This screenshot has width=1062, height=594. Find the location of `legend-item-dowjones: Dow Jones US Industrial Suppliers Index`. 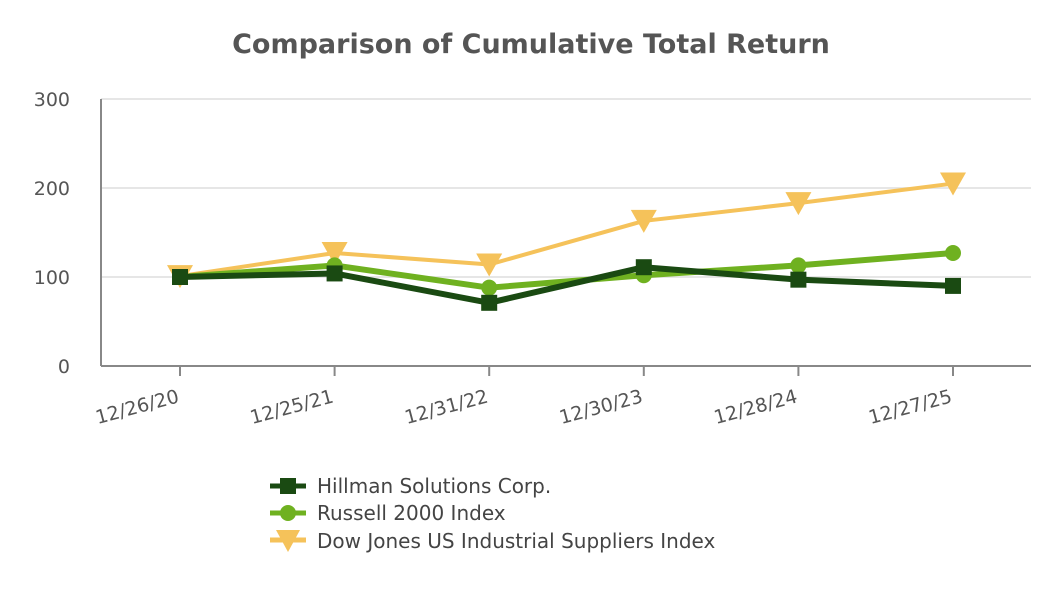

legend-item-dowjones: Dow Jones US Industrial Suppliers Index is located at coordinates (492, 541).